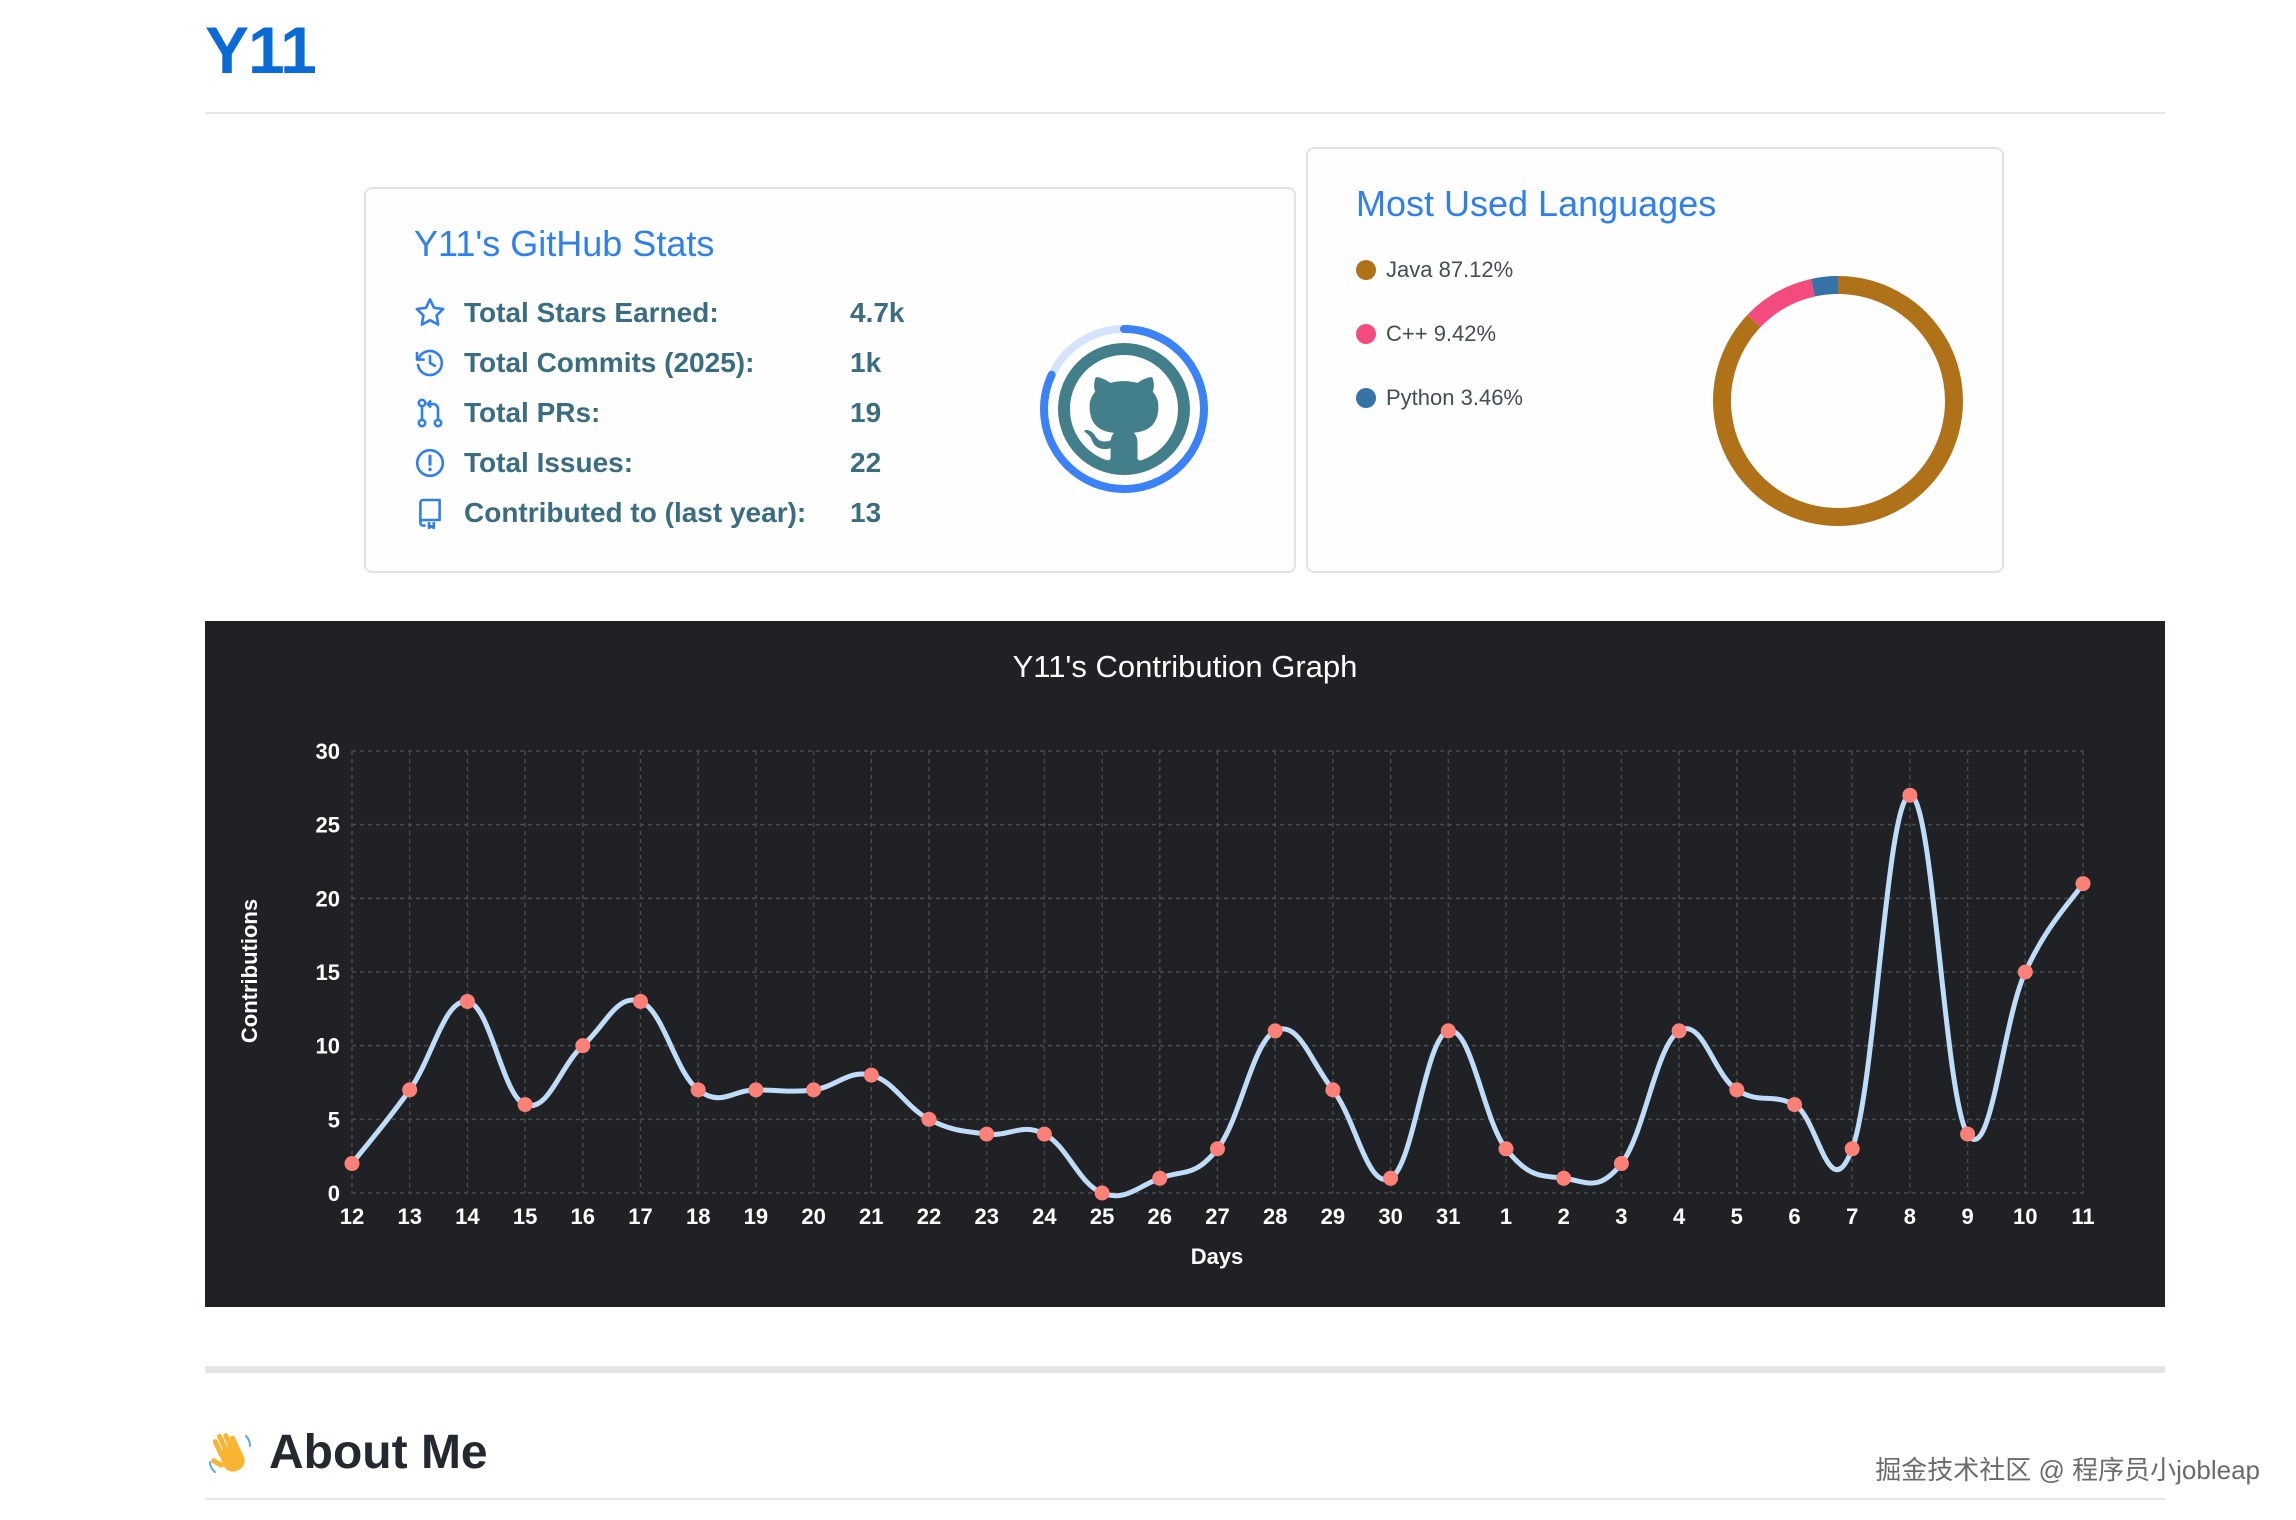 The image size is (2296, 1520). Describe the element at coordinates (378, 1452) in the screenshot. I see `about-me-title: About Me` at that location.